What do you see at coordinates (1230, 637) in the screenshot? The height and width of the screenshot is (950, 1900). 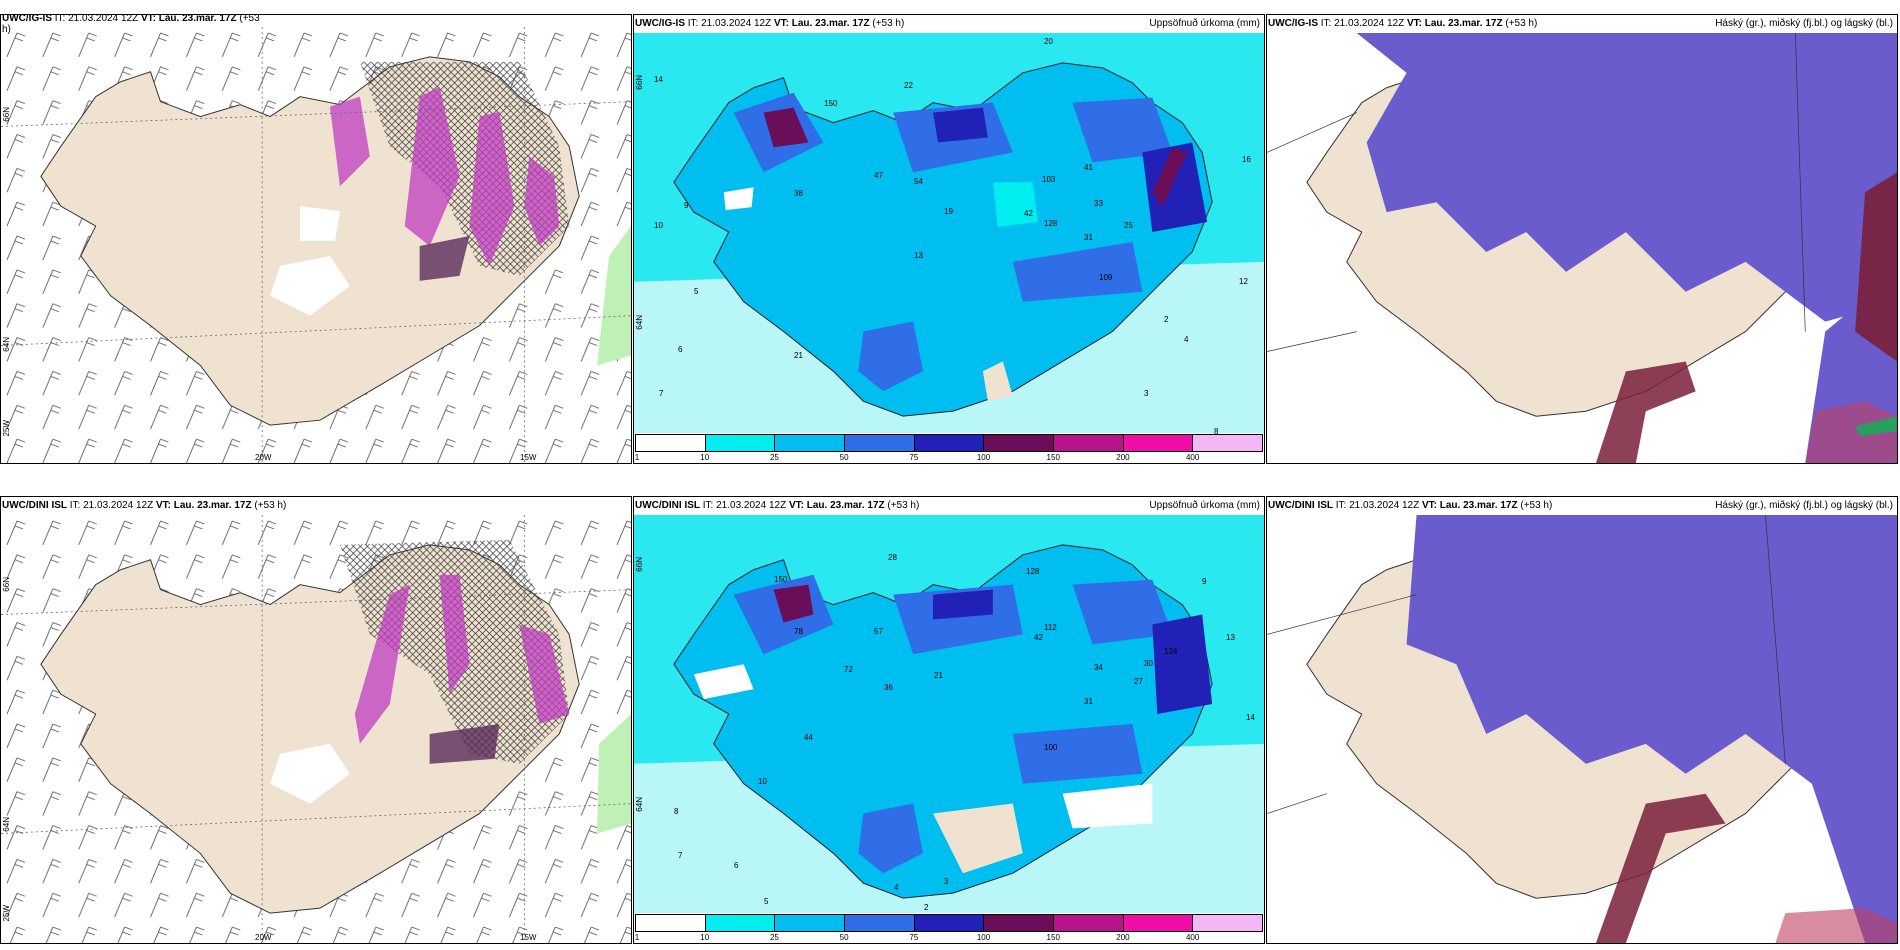 I see `precip-label: 13` at bounding box center [1230, 637].